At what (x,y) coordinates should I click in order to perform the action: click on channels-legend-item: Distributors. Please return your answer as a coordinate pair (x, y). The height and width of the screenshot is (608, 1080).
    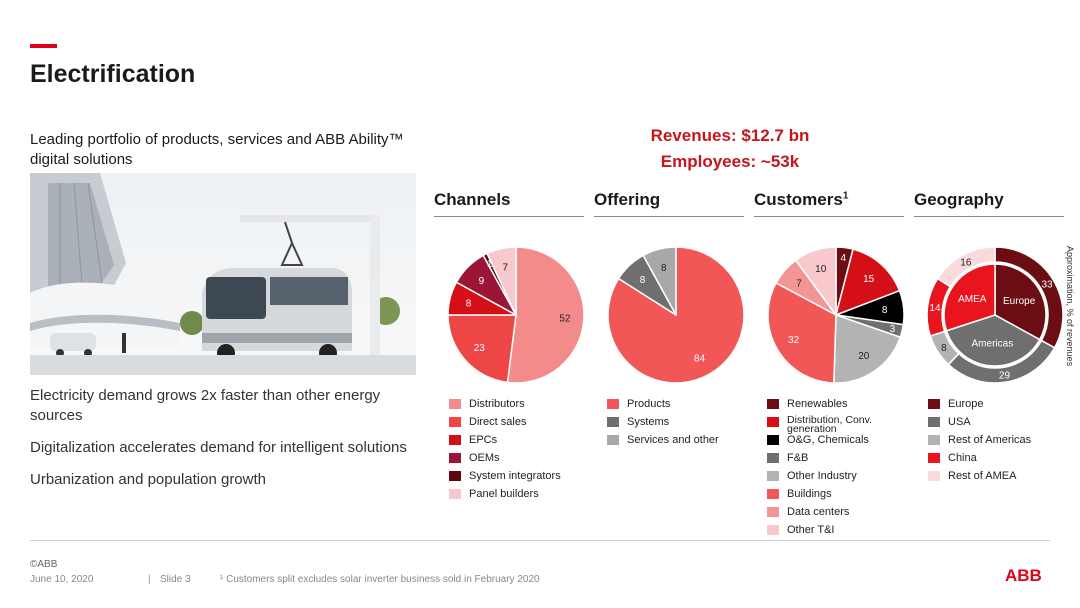
    Looking at the image, I should click on (524, 407).